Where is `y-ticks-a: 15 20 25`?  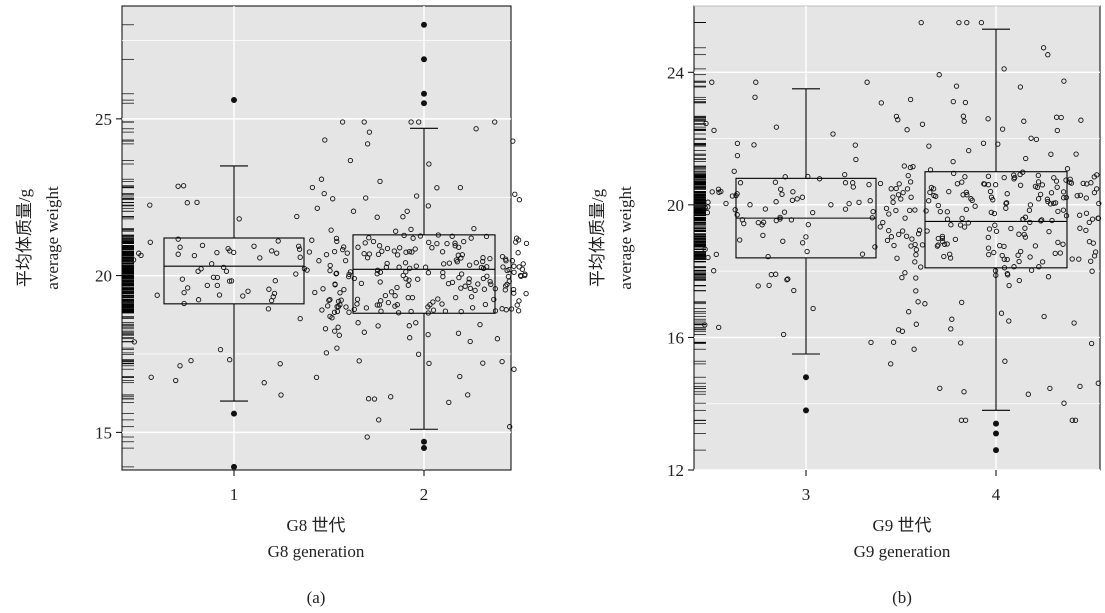 y-ticks-a: 15 20 25 is located at coordinates (108, 276).